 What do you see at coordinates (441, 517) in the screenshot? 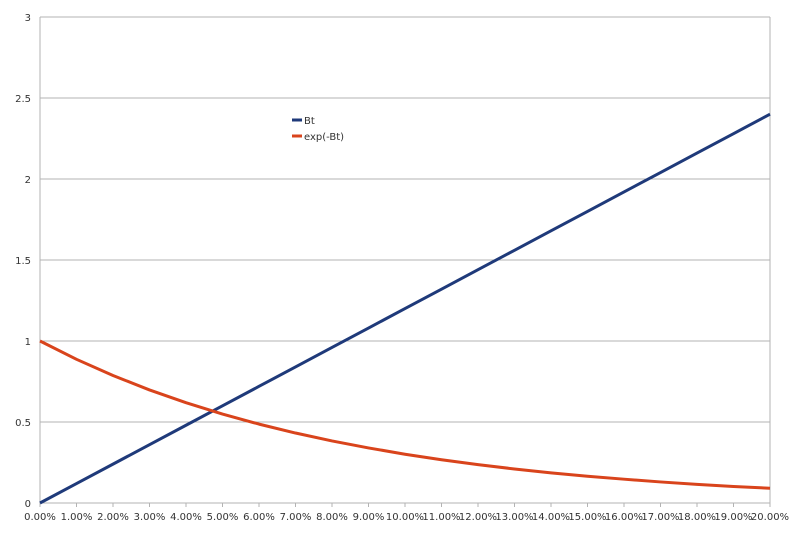
I see `x-tick-label: 11.00%` at bounding box center [441, 517].